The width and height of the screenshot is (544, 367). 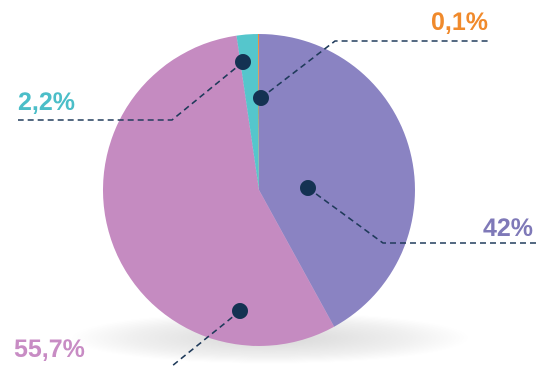 I want to click on data-label-3: 2,2%, so click(x=46, y=102).